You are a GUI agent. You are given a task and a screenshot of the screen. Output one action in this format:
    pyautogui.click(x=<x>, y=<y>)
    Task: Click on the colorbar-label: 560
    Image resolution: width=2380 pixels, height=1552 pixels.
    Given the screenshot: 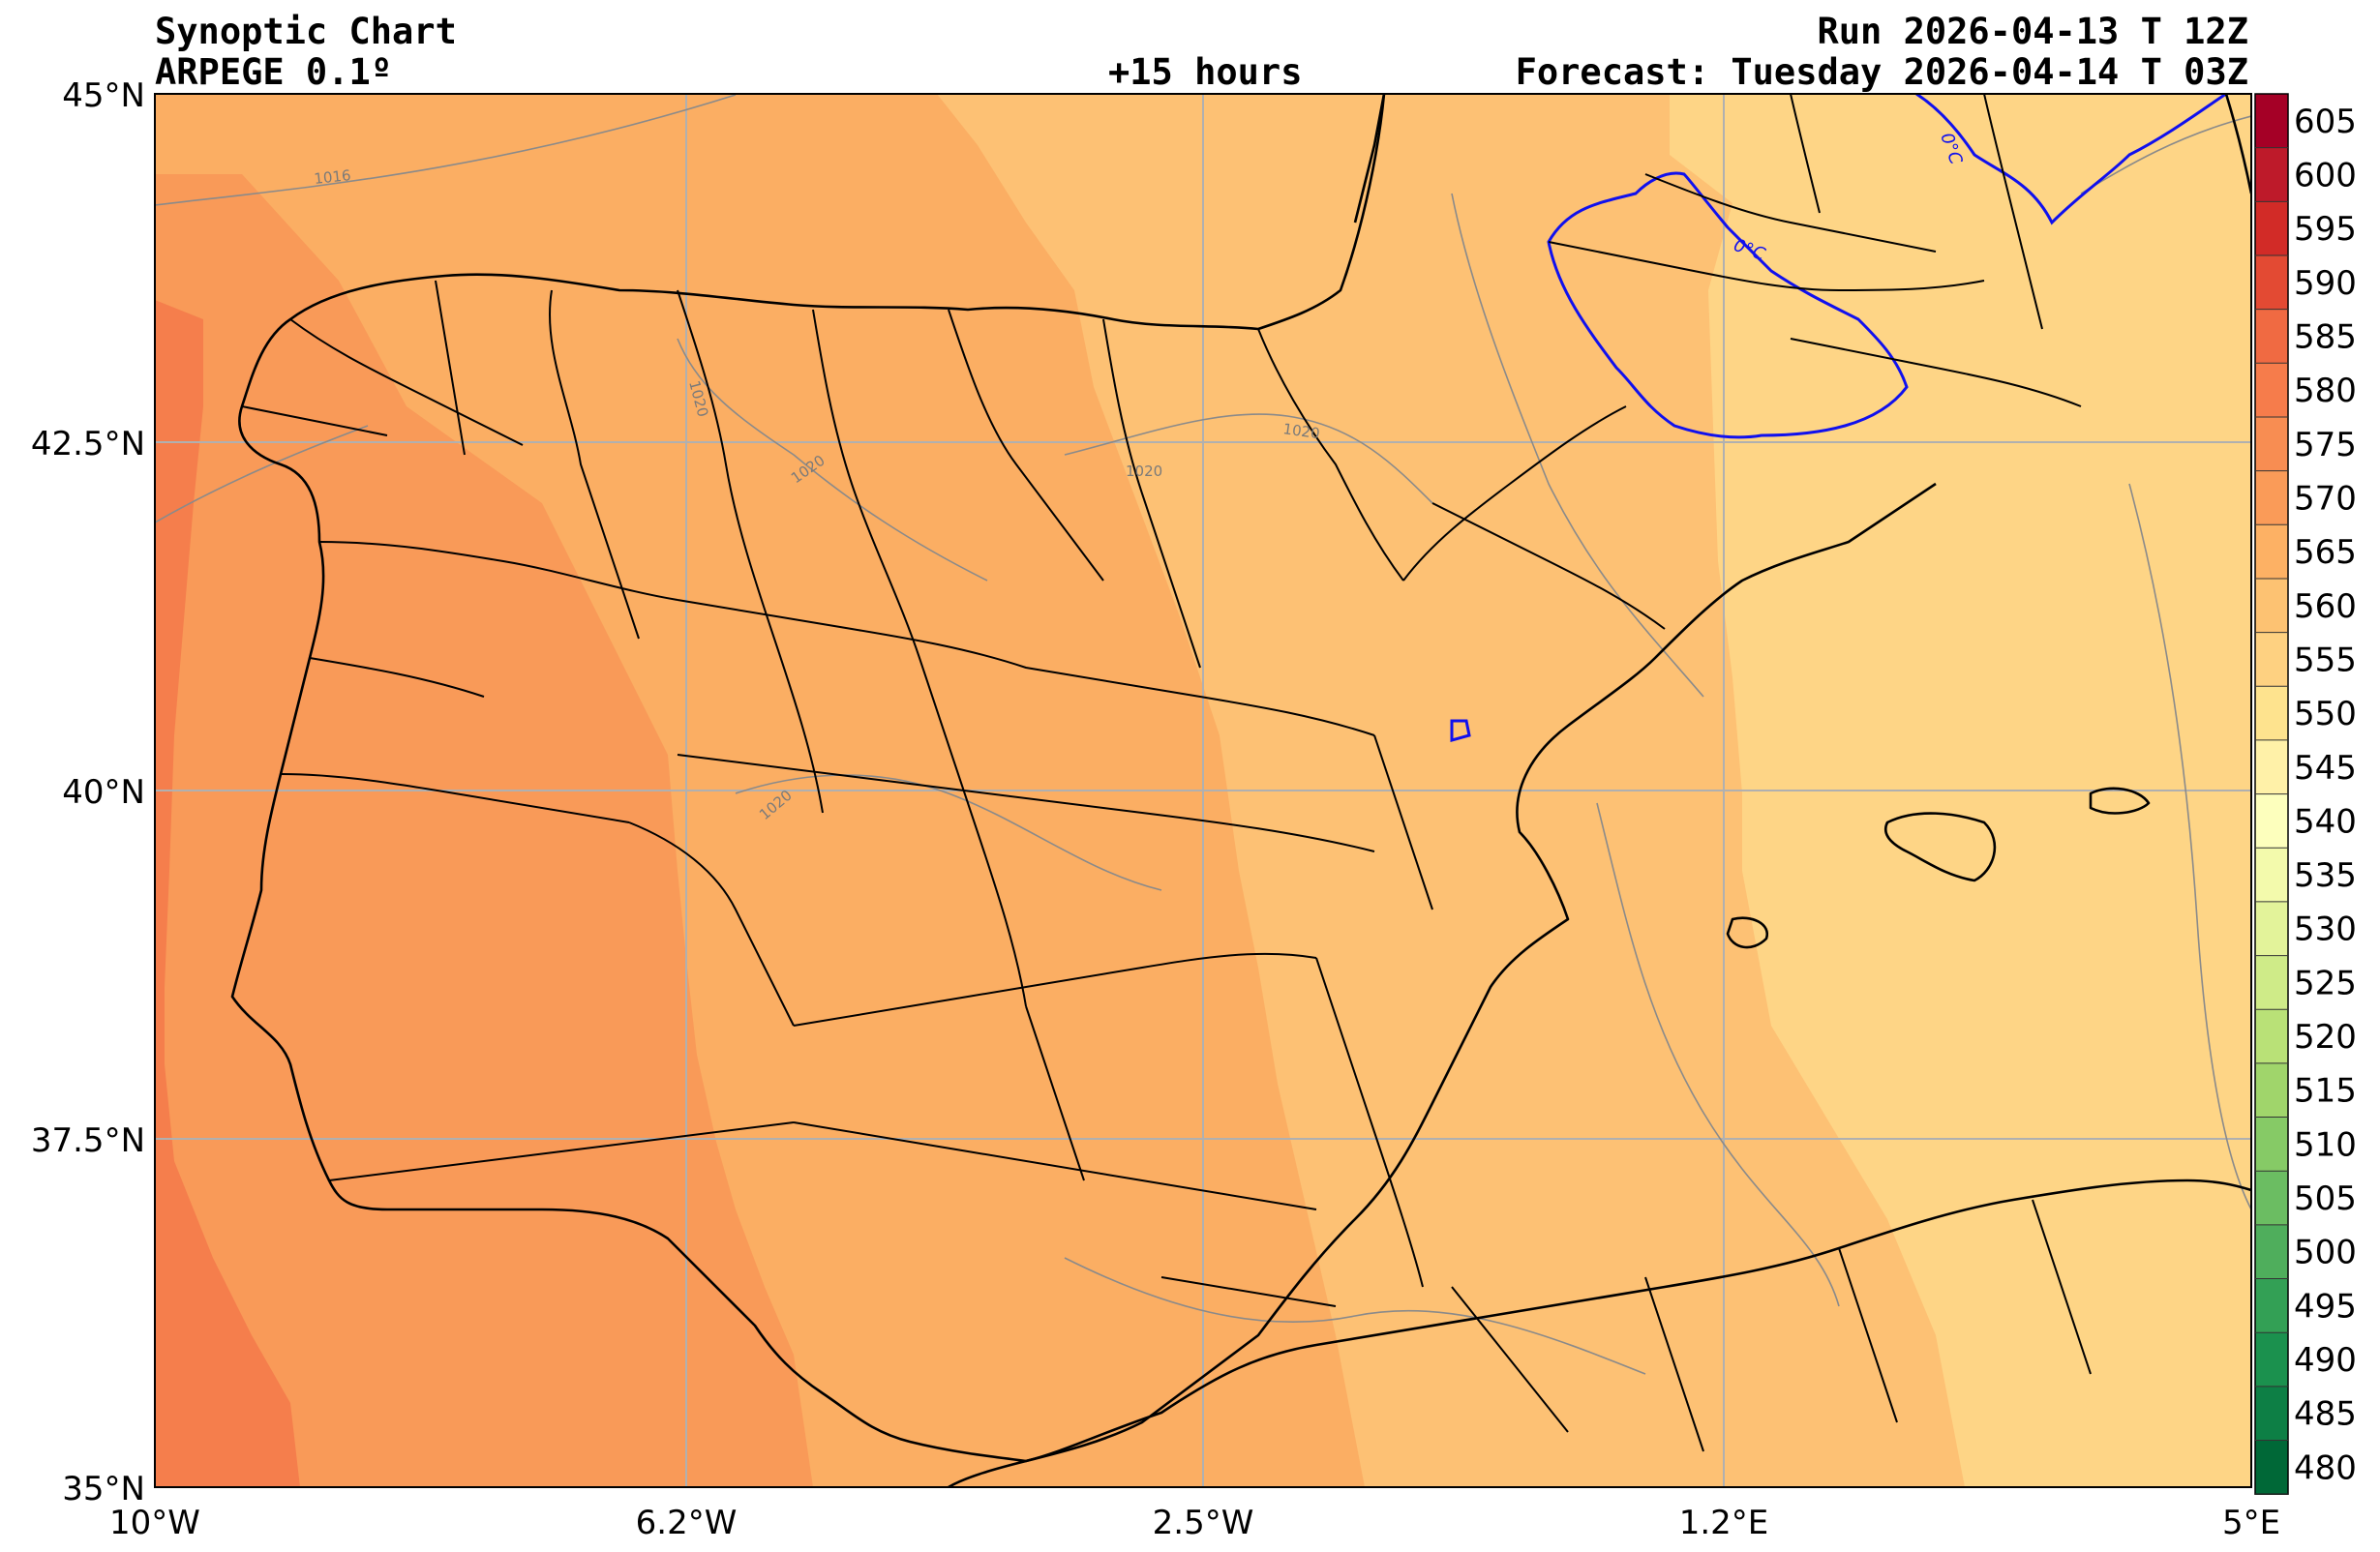 What is the action you would take?
    pyautogui.click(x=2325, y=607)
    